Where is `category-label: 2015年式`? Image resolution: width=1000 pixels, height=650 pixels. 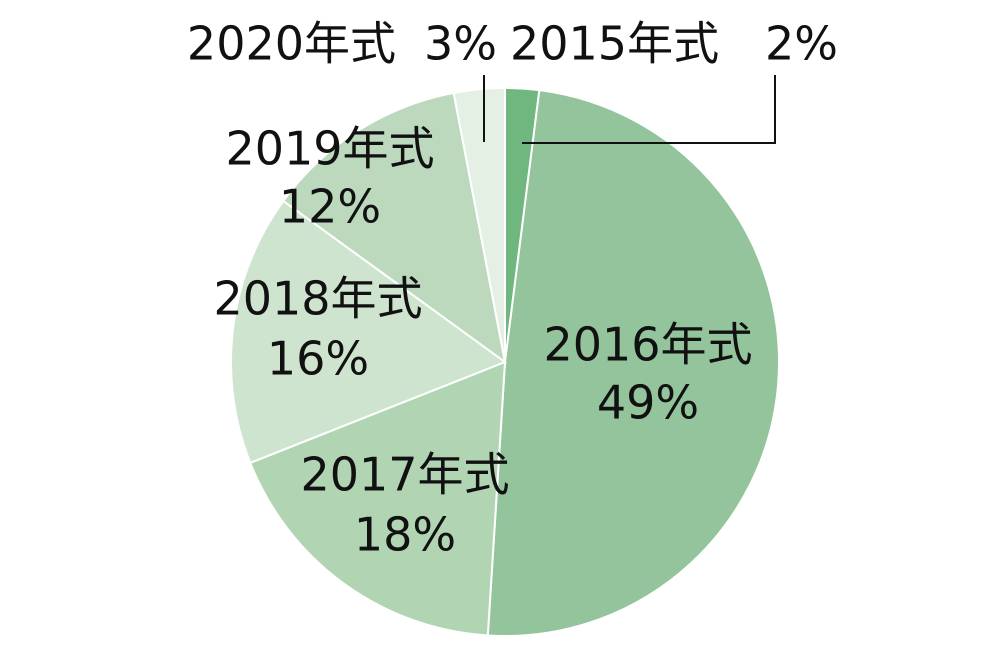
category-label: 2015年式 is located at coordinates (614, 44).